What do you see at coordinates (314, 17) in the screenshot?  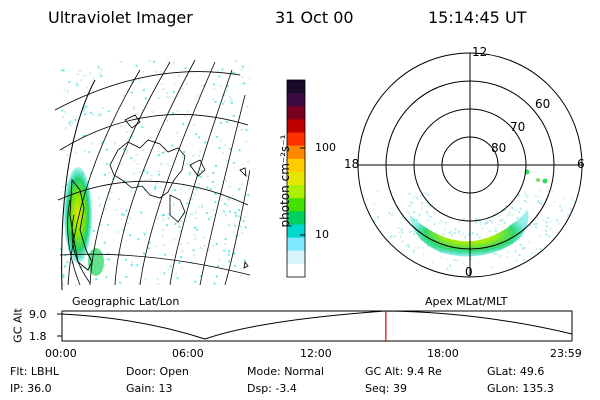 I see `date-label: 31 Oct 00` at bounding box center [314, 17].